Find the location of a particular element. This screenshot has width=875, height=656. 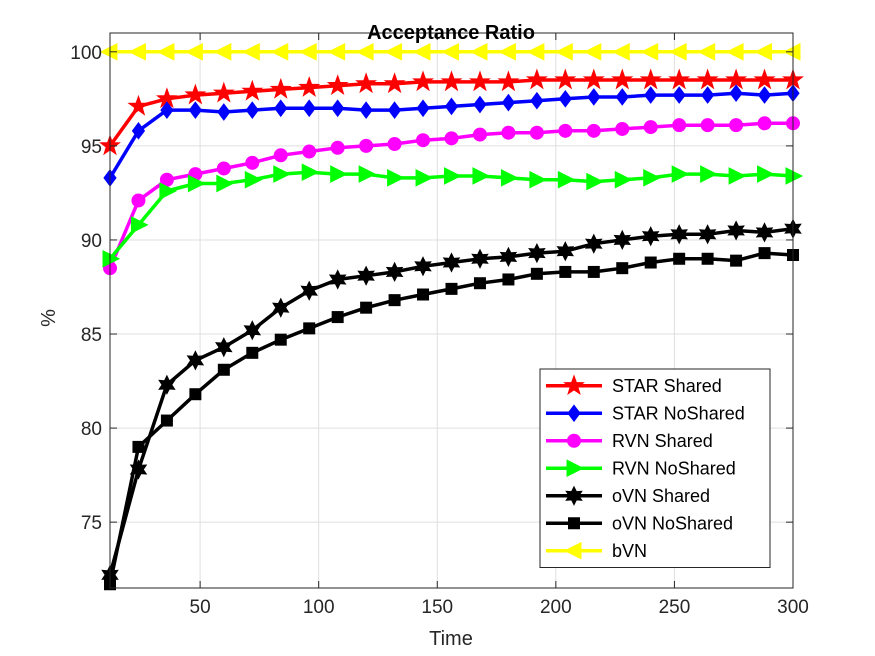

x-axis-label: Time is located at coordinates (451, 639).